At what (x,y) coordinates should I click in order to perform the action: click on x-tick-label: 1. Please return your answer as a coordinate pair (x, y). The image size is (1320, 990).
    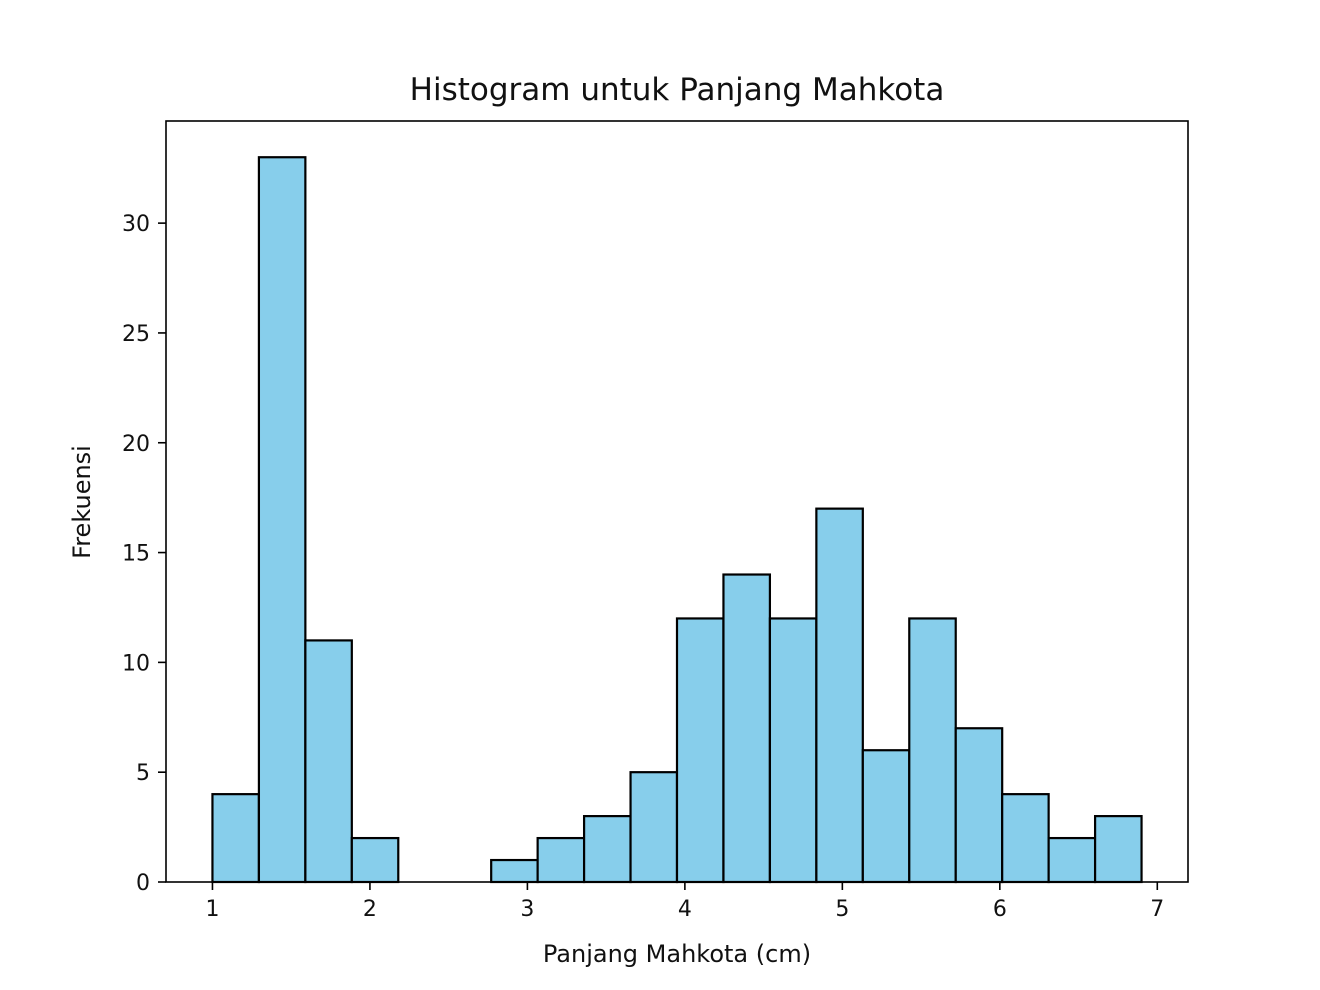
    Looking at the image, I should click on (212, 909).